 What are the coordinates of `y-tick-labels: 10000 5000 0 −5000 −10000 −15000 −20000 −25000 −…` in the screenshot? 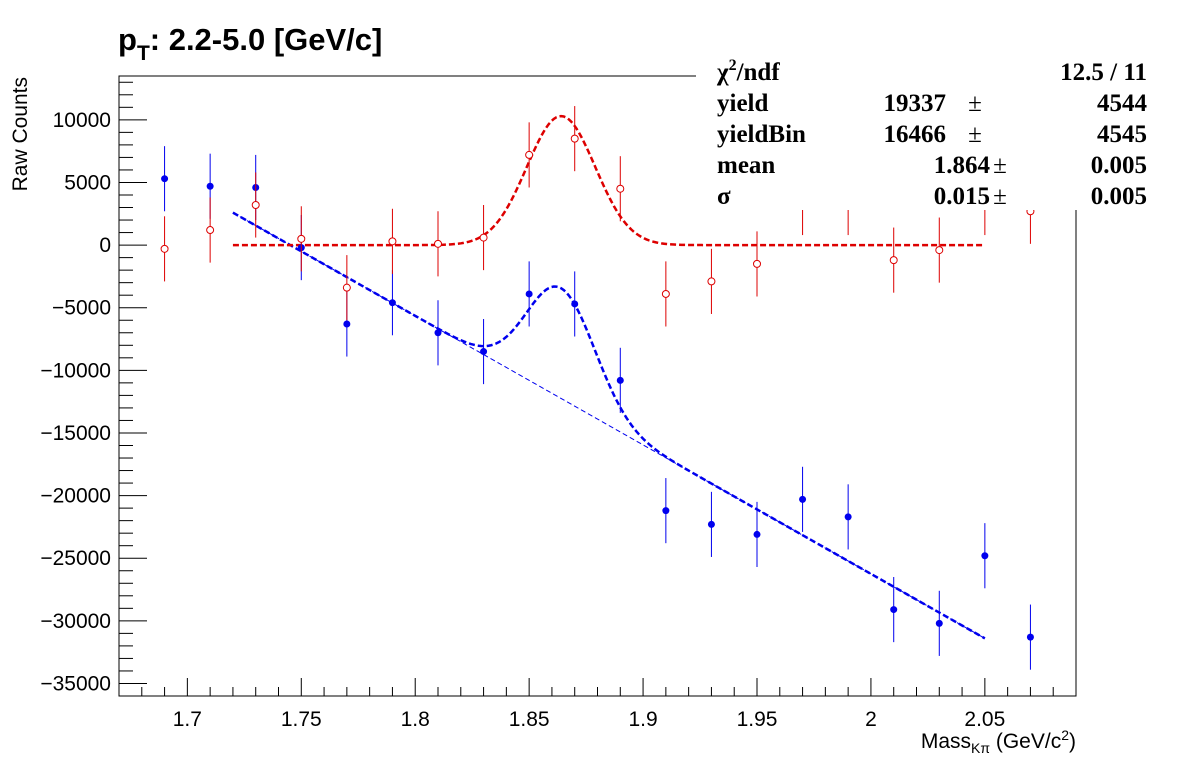 It's located at (75, 402).